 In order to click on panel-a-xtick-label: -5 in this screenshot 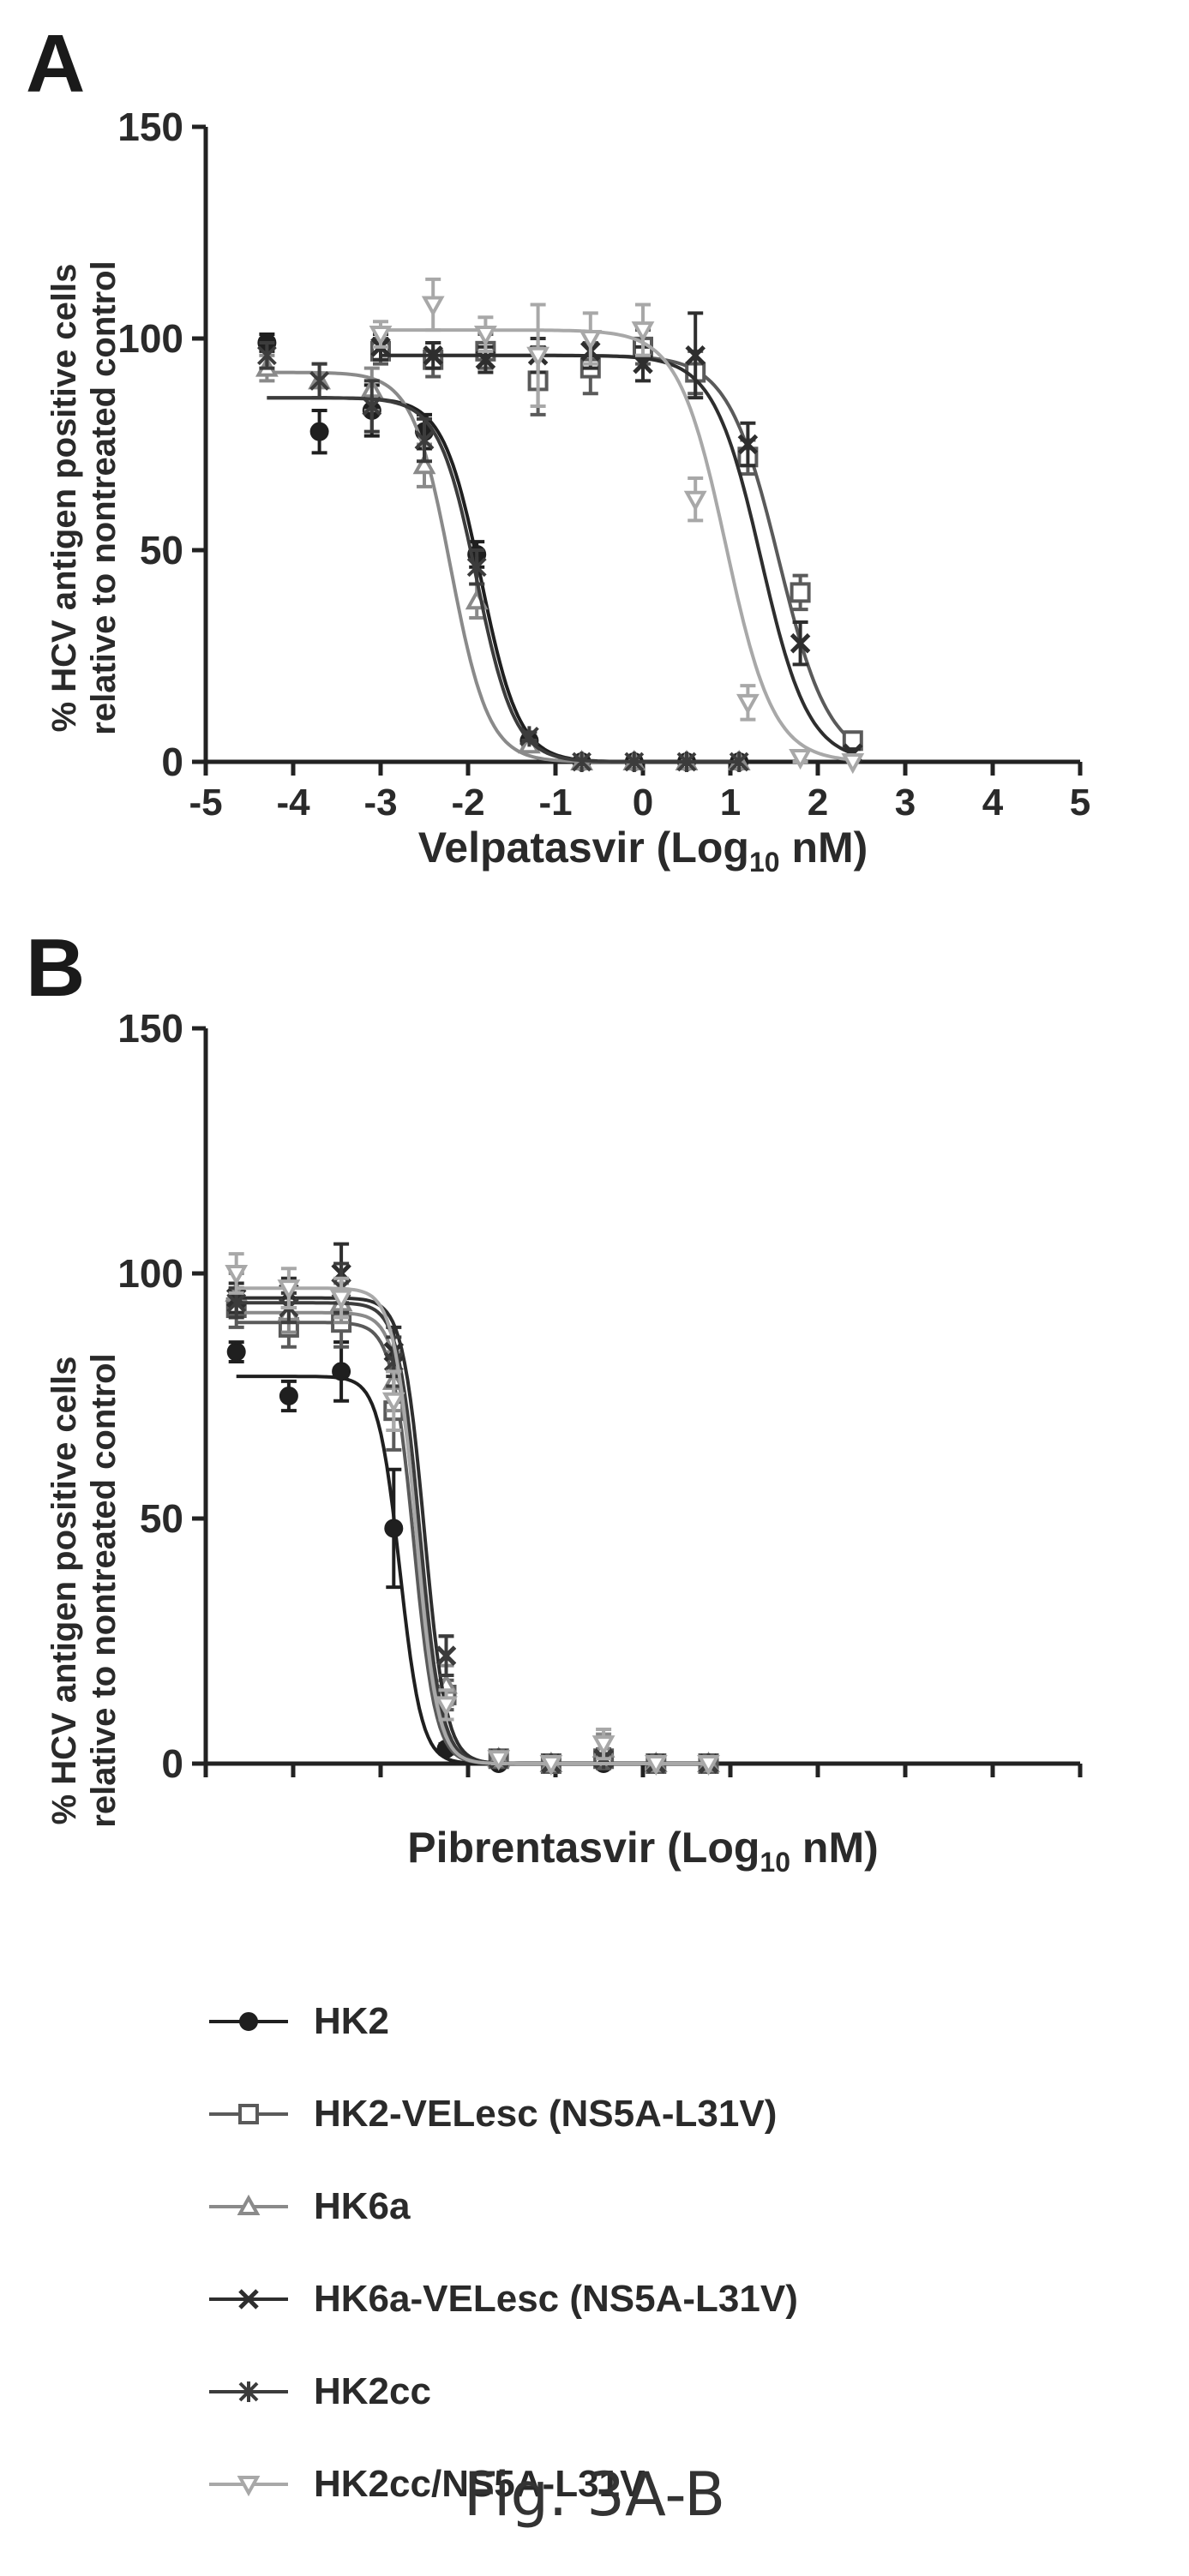, I will do `click(205, 803)`.